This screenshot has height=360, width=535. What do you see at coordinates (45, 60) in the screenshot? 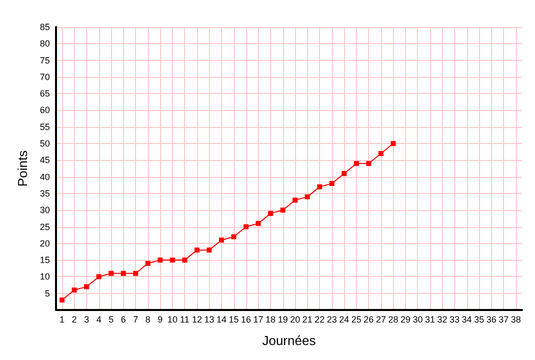
I see `y-tick-label: 75` at bounding box center [45, 60].